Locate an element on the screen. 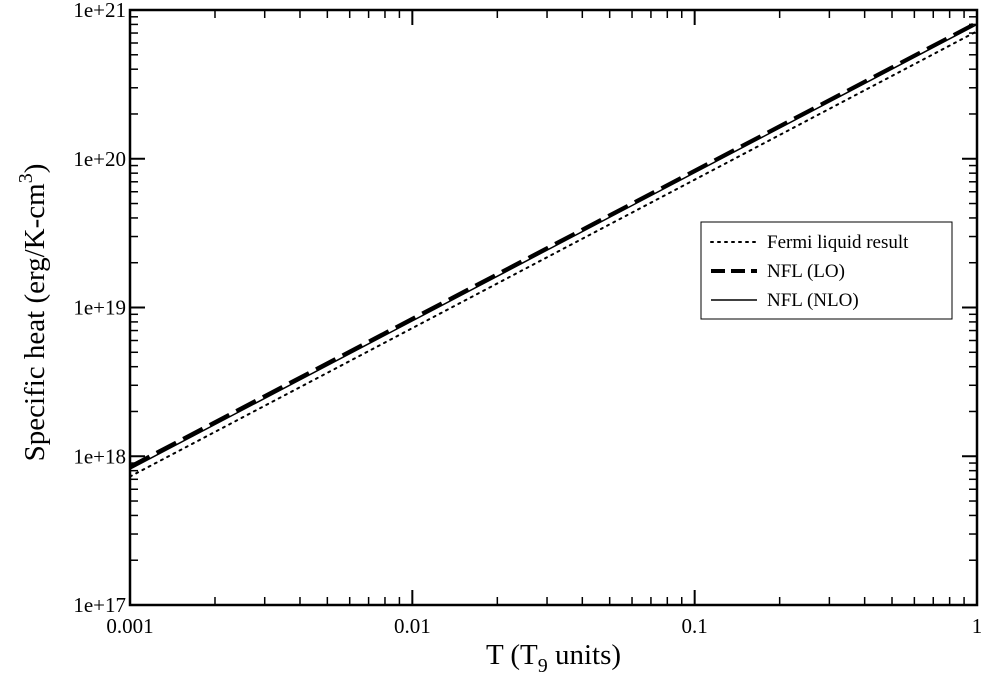 This screenshot has height=679, width=985. y-tick-label: 1e+21 is located at coordinates (99, 11).